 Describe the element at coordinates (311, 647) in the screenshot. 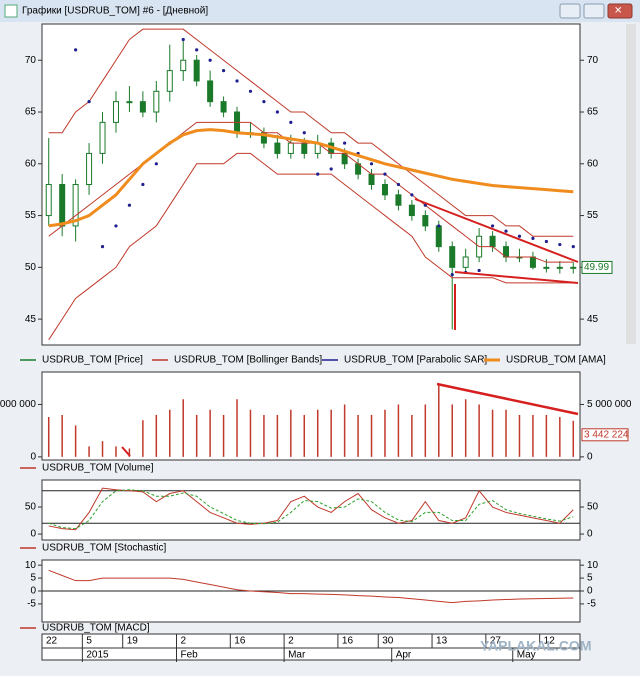

I see `date-axis` at that location.